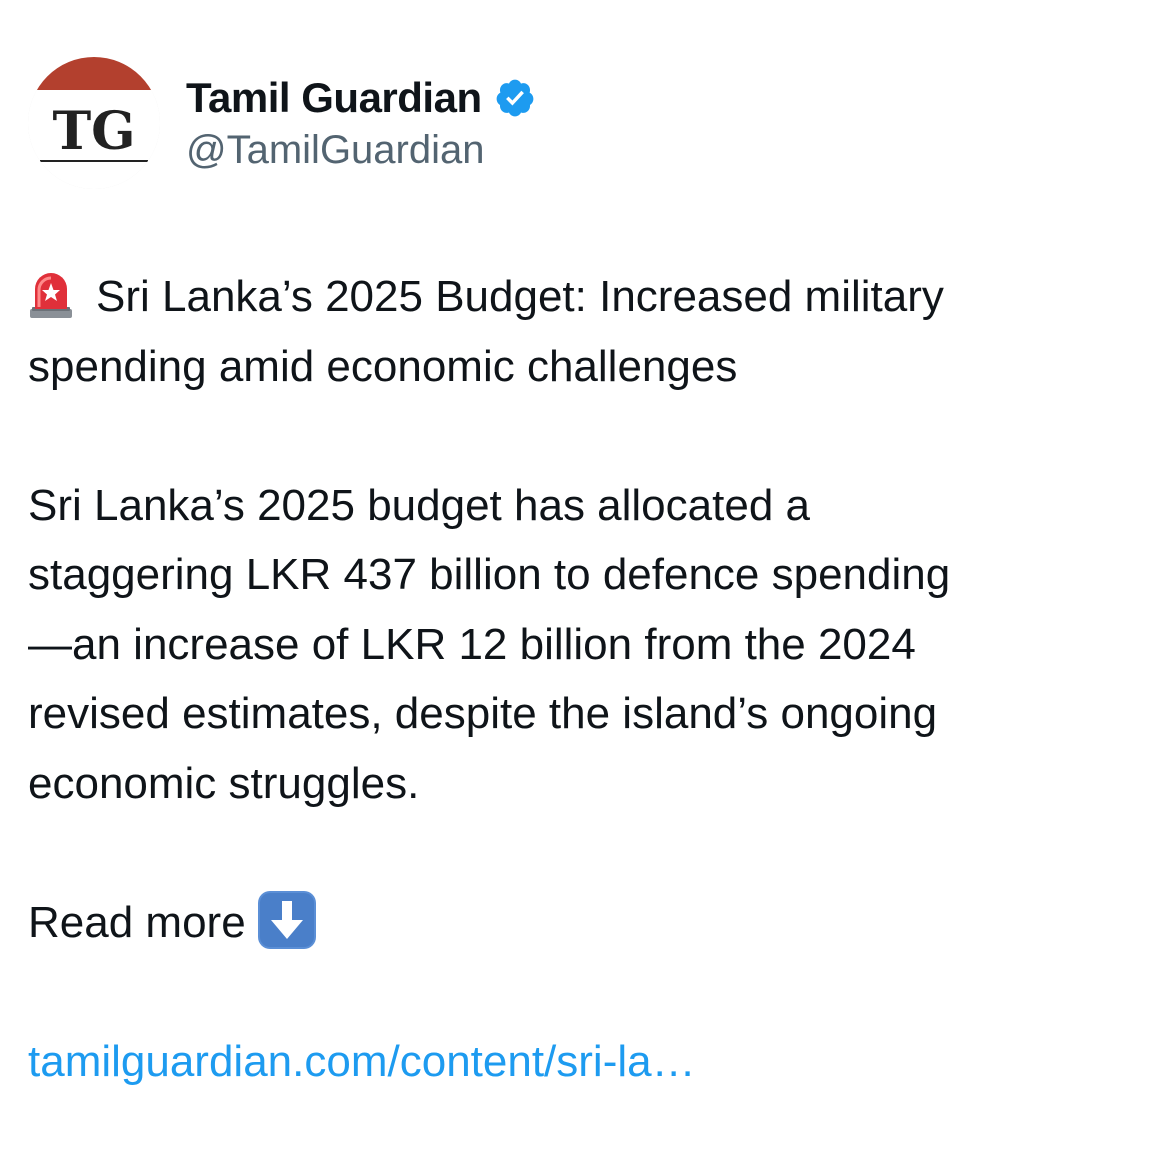 The height and width of the screenshot is (1152, 1170). I want to click on siren-icon, so click(51, 295).